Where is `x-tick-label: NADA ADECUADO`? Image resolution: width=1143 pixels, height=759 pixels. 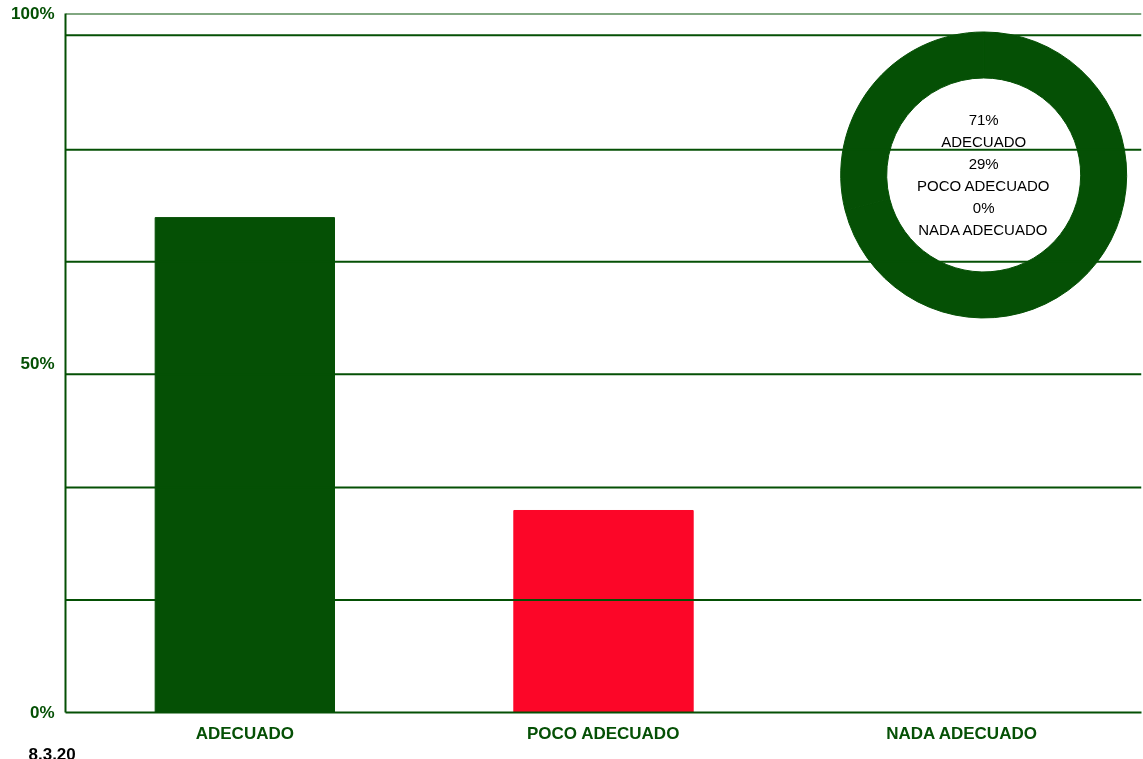 x-tick-label: NADA ADECUADO is located at coordinates (961, 733).